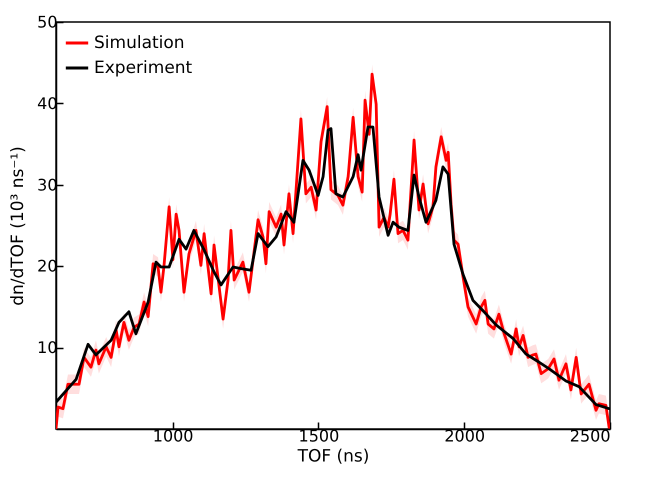 This screenshot has height=482, width=663. What do you see at coordinates (18, 226) in the screenshot?
I see `y-axis-title: dn/dTOF (10³ ns⁻¹)` at bounding box center [18, 226].